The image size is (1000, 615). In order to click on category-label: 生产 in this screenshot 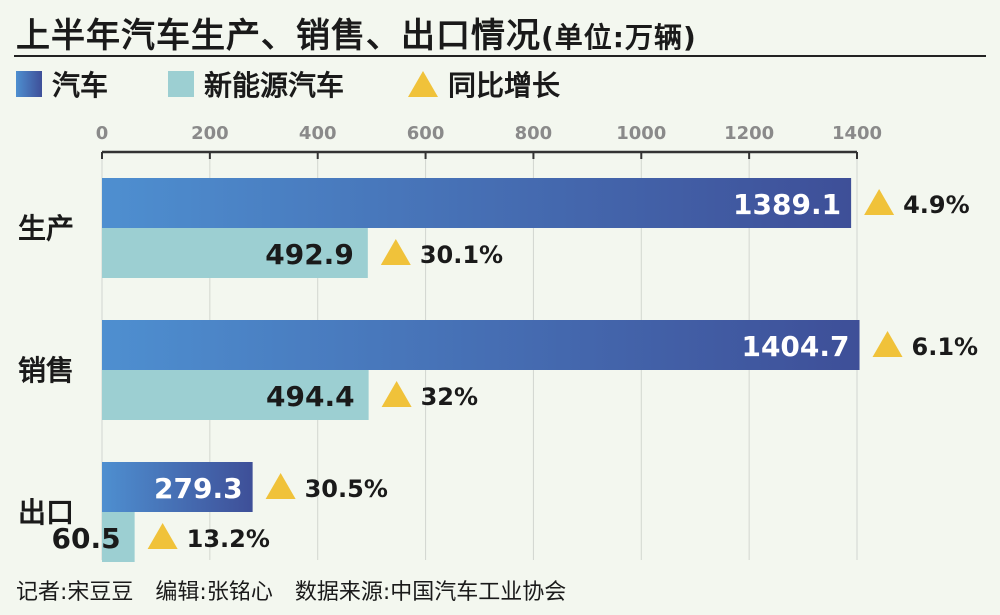, I will do `click(46, 228)`.